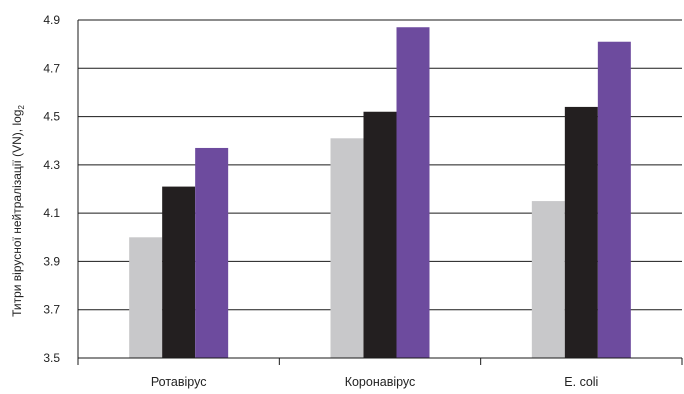  What do you see at coordinates (51, 117) in the screenshot?
I see `y-tick-label: 4.5` at bounding box center [51, 117].